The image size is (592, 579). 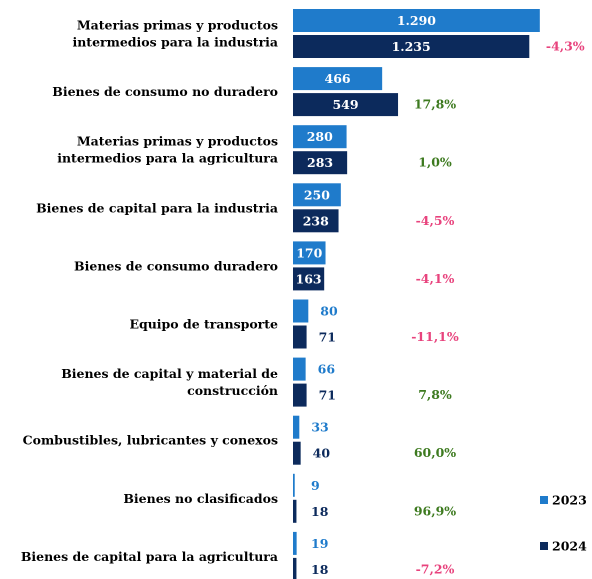 I want to click on value-label: 1.290, so click(x=416, y=20).